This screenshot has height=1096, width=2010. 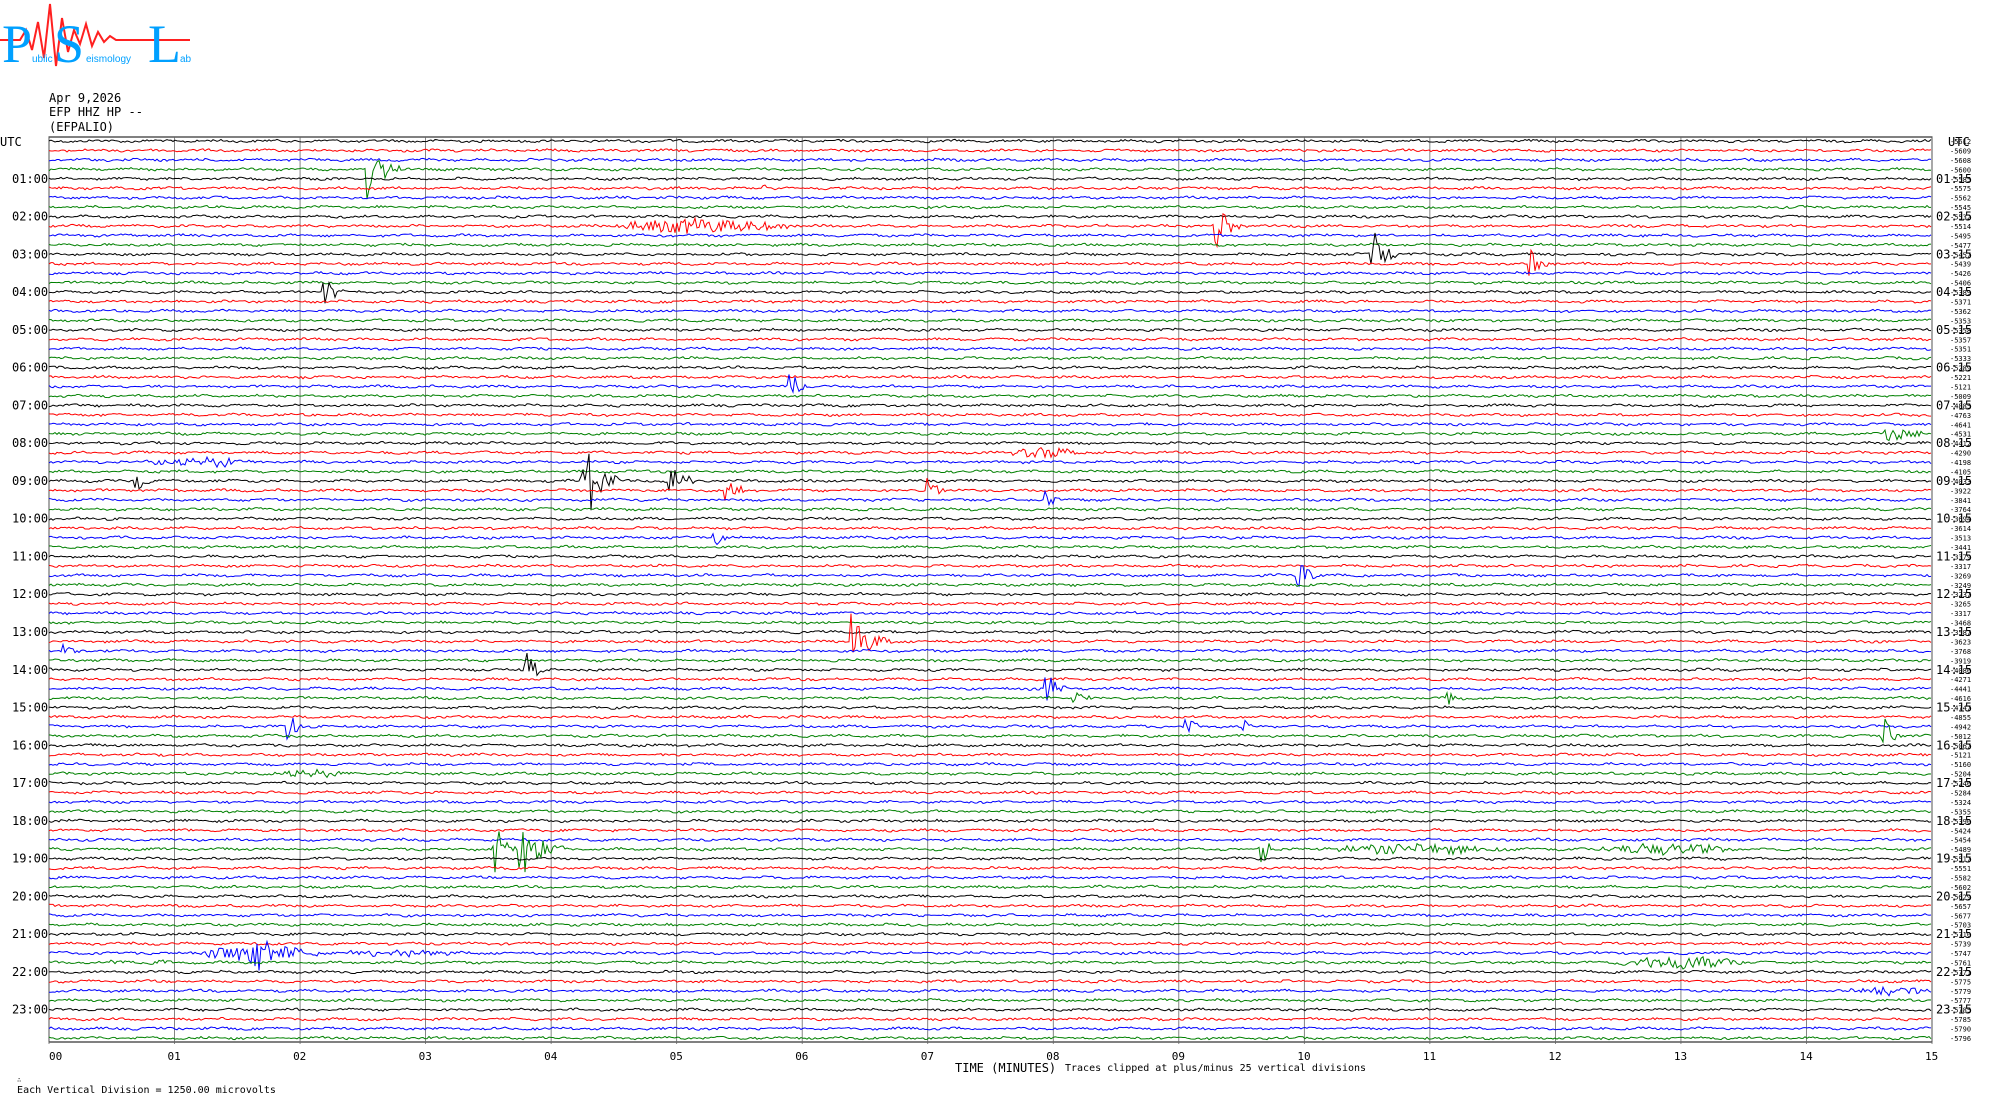 I want to click on right-hour-label: 21:15, so click(x=1954, y=934).